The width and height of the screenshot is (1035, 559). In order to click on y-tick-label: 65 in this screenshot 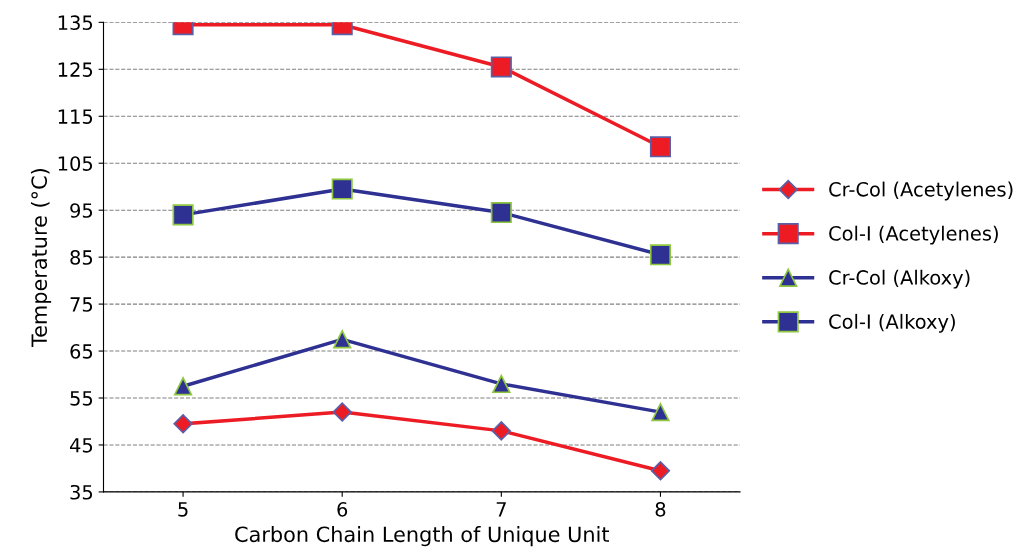, I will do `click(81, 351)`.